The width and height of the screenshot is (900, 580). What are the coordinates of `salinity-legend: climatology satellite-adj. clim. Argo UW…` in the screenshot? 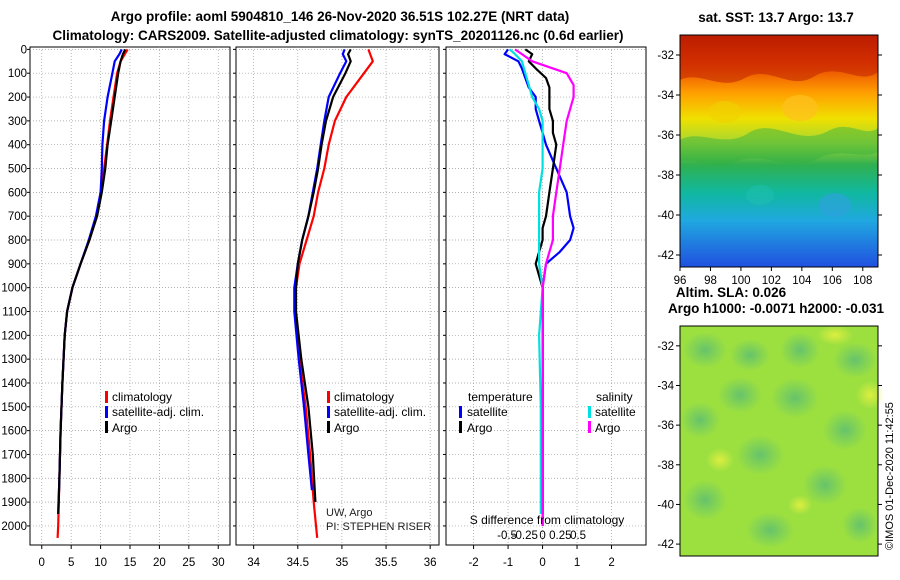 It's located at (378, 461).